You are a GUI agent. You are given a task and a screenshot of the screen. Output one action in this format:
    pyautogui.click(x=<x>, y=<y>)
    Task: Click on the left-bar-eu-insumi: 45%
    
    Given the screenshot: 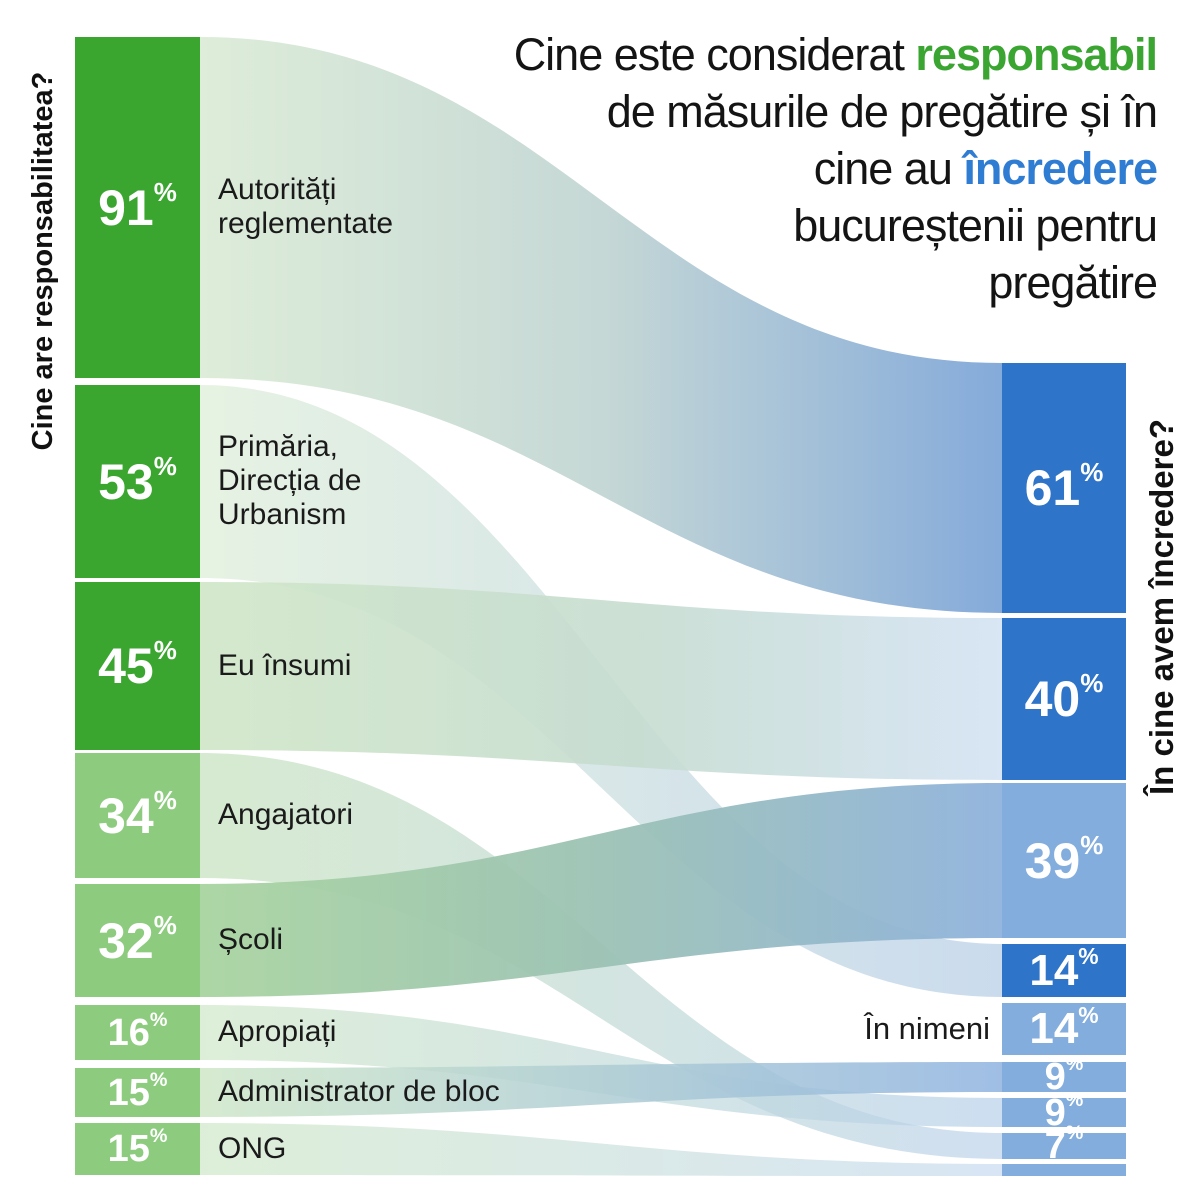 What is the action you would take?
    pyautogui.click(x=137, y=666)
    